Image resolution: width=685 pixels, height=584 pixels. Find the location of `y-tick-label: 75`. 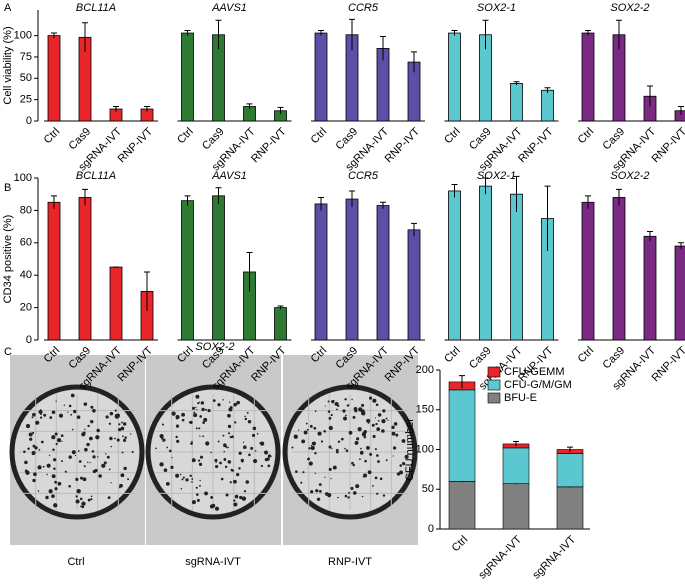

y-tick-label: 75 is located at coordinates (26, 57).